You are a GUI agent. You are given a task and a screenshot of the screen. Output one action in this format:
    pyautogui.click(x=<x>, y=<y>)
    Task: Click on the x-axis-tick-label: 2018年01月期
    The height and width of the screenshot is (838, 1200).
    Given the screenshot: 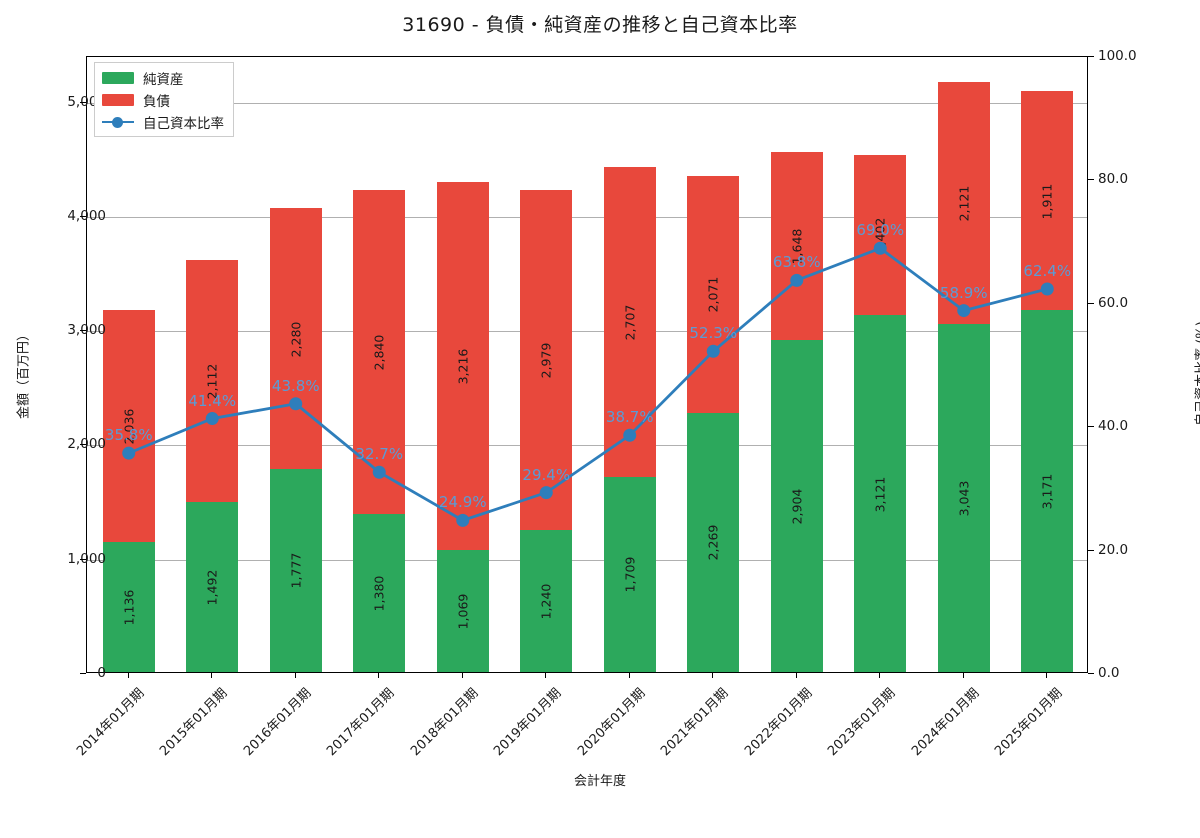 What is the action you would take?
    pyautogui.click(x=403, y=760)
    